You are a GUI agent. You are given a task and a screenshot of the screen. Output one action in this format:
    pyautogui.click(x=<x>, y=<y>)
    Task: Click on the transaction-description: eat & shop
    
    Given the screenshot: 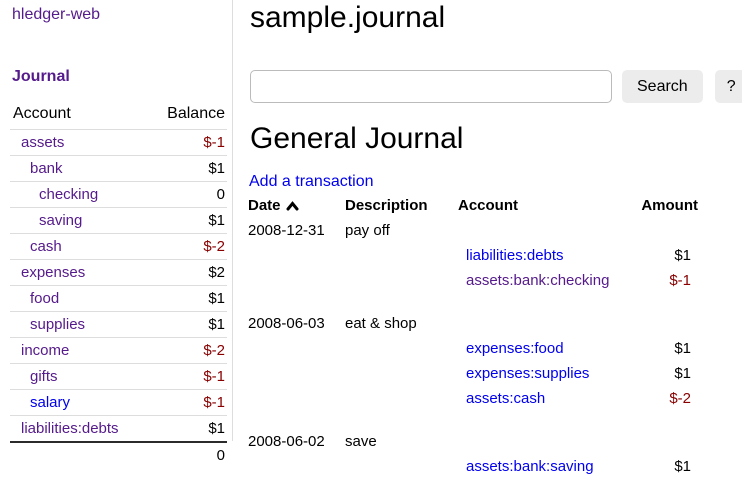 What is the action you would take?
    pyautogui.click(x=381, y=323)
    